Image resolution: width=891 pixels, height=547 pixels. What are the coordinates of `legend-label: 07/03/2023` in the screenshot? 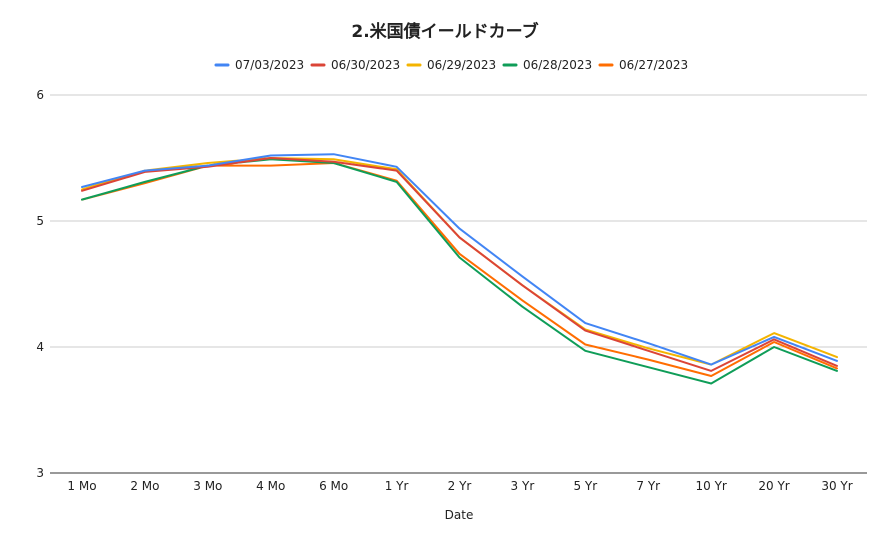 It's located at (269, 65).